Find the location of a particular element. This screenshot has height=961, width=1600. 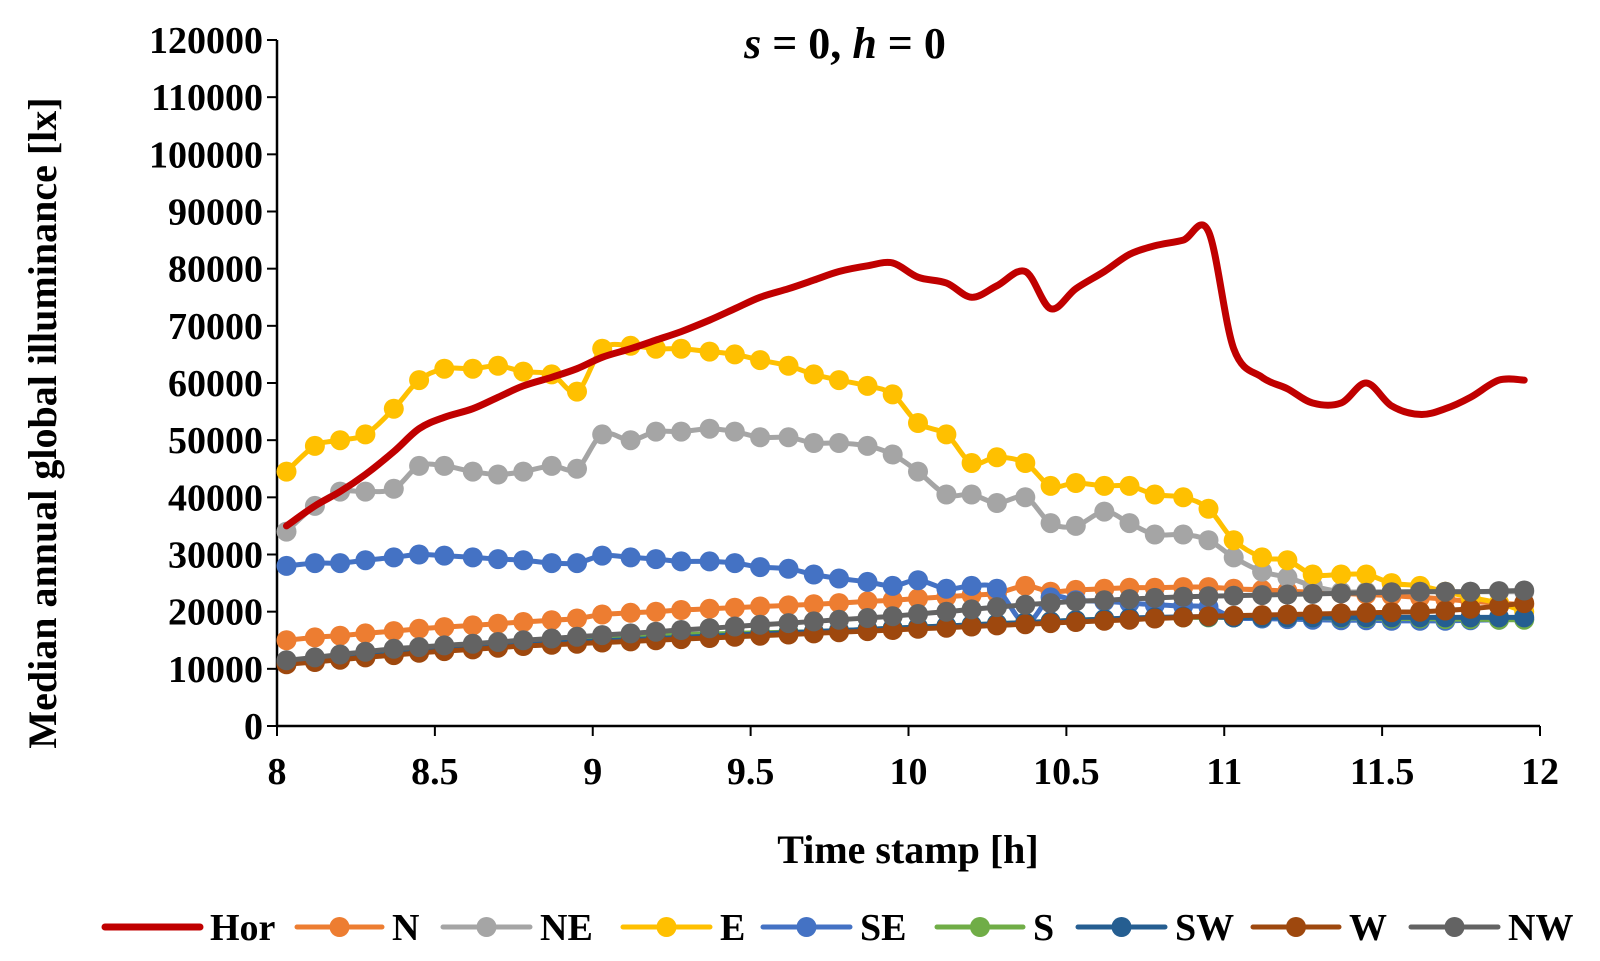

y-tick-label: 40000 is located at coordinates (215, 498).